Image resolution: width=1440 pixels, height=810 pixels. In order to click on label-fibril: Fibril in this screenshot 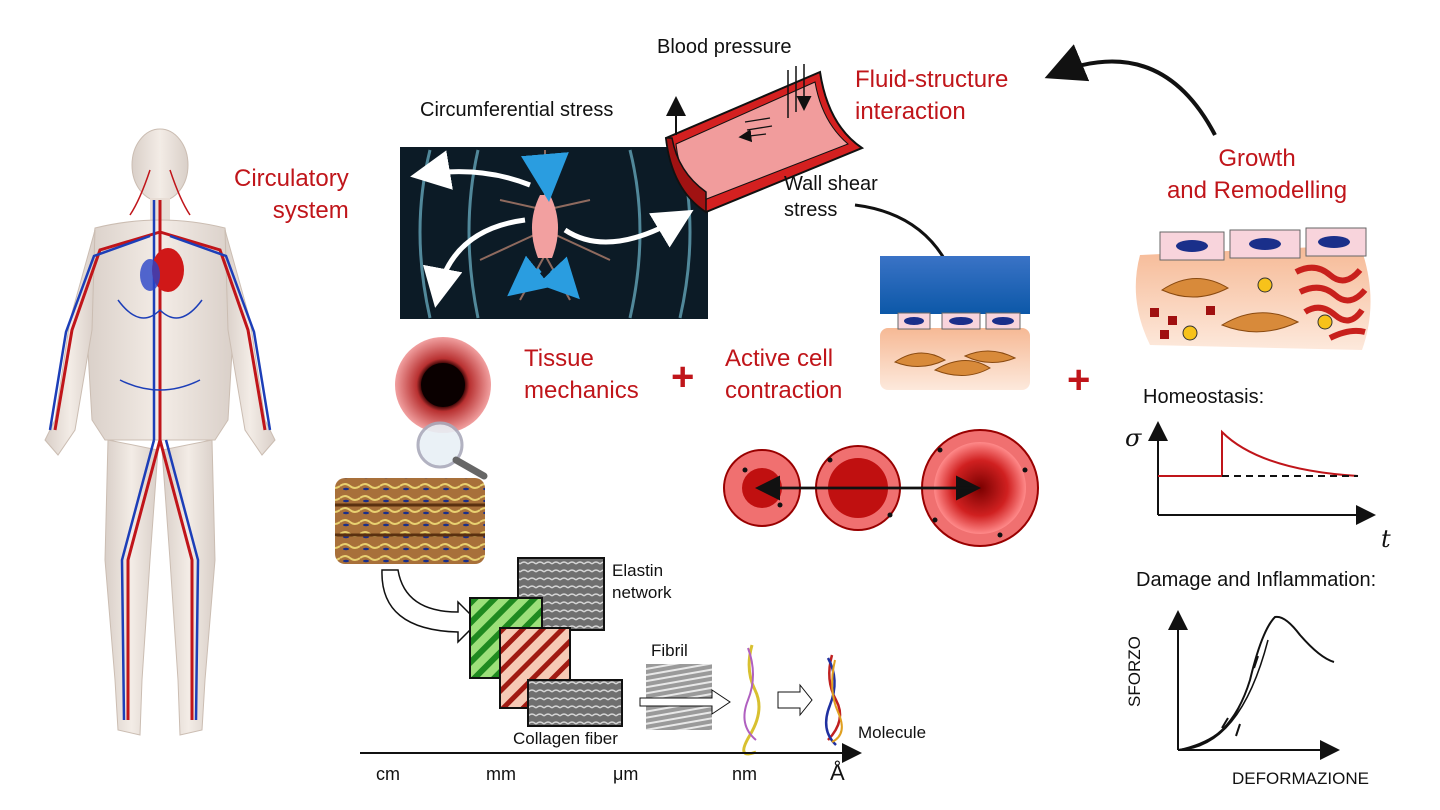, I will do `click(669, 650)`.